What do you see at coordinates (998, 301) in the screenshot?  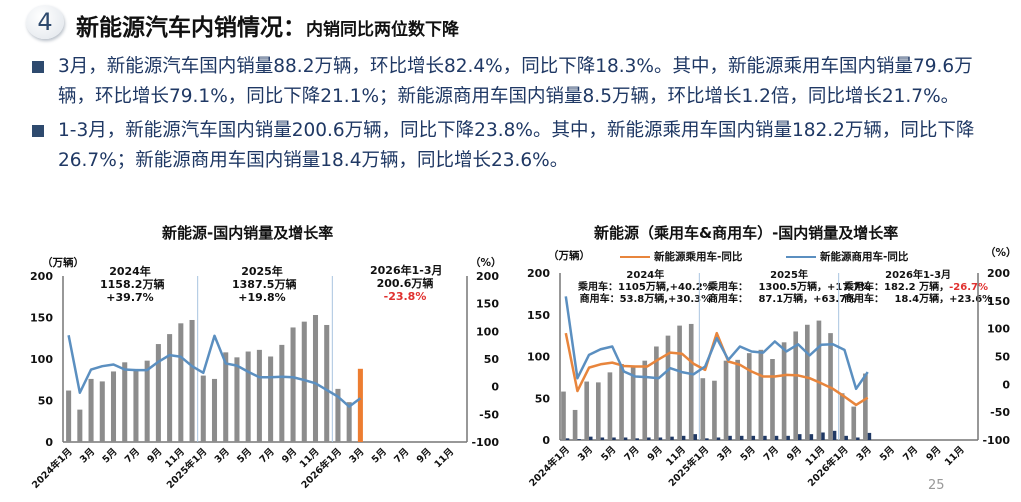 I see `y2-tick-label: 150` at bounding box center [998, 301].